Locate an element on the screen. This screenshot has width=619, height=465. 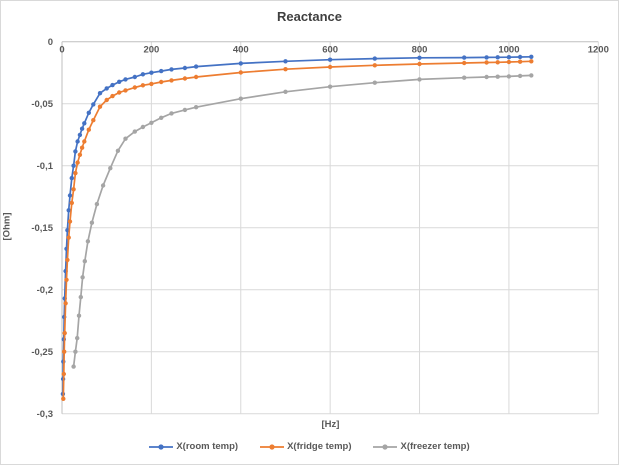
y-tick-label: -0,25 is located at coordinates (42, 352).